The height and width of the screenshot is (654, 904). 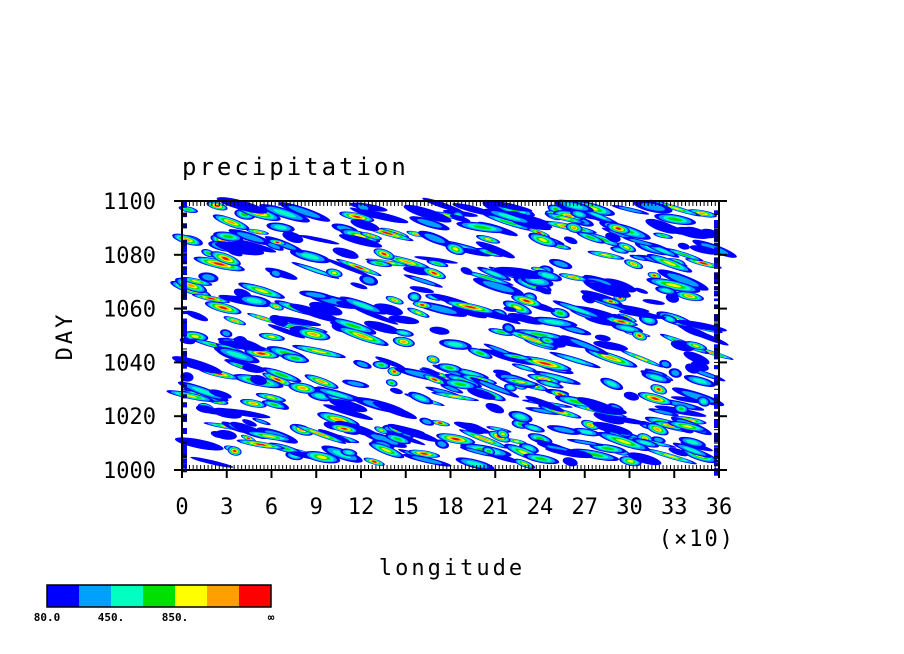 I want to click on y-tick-label: 1020, so click(x=129, y=417).